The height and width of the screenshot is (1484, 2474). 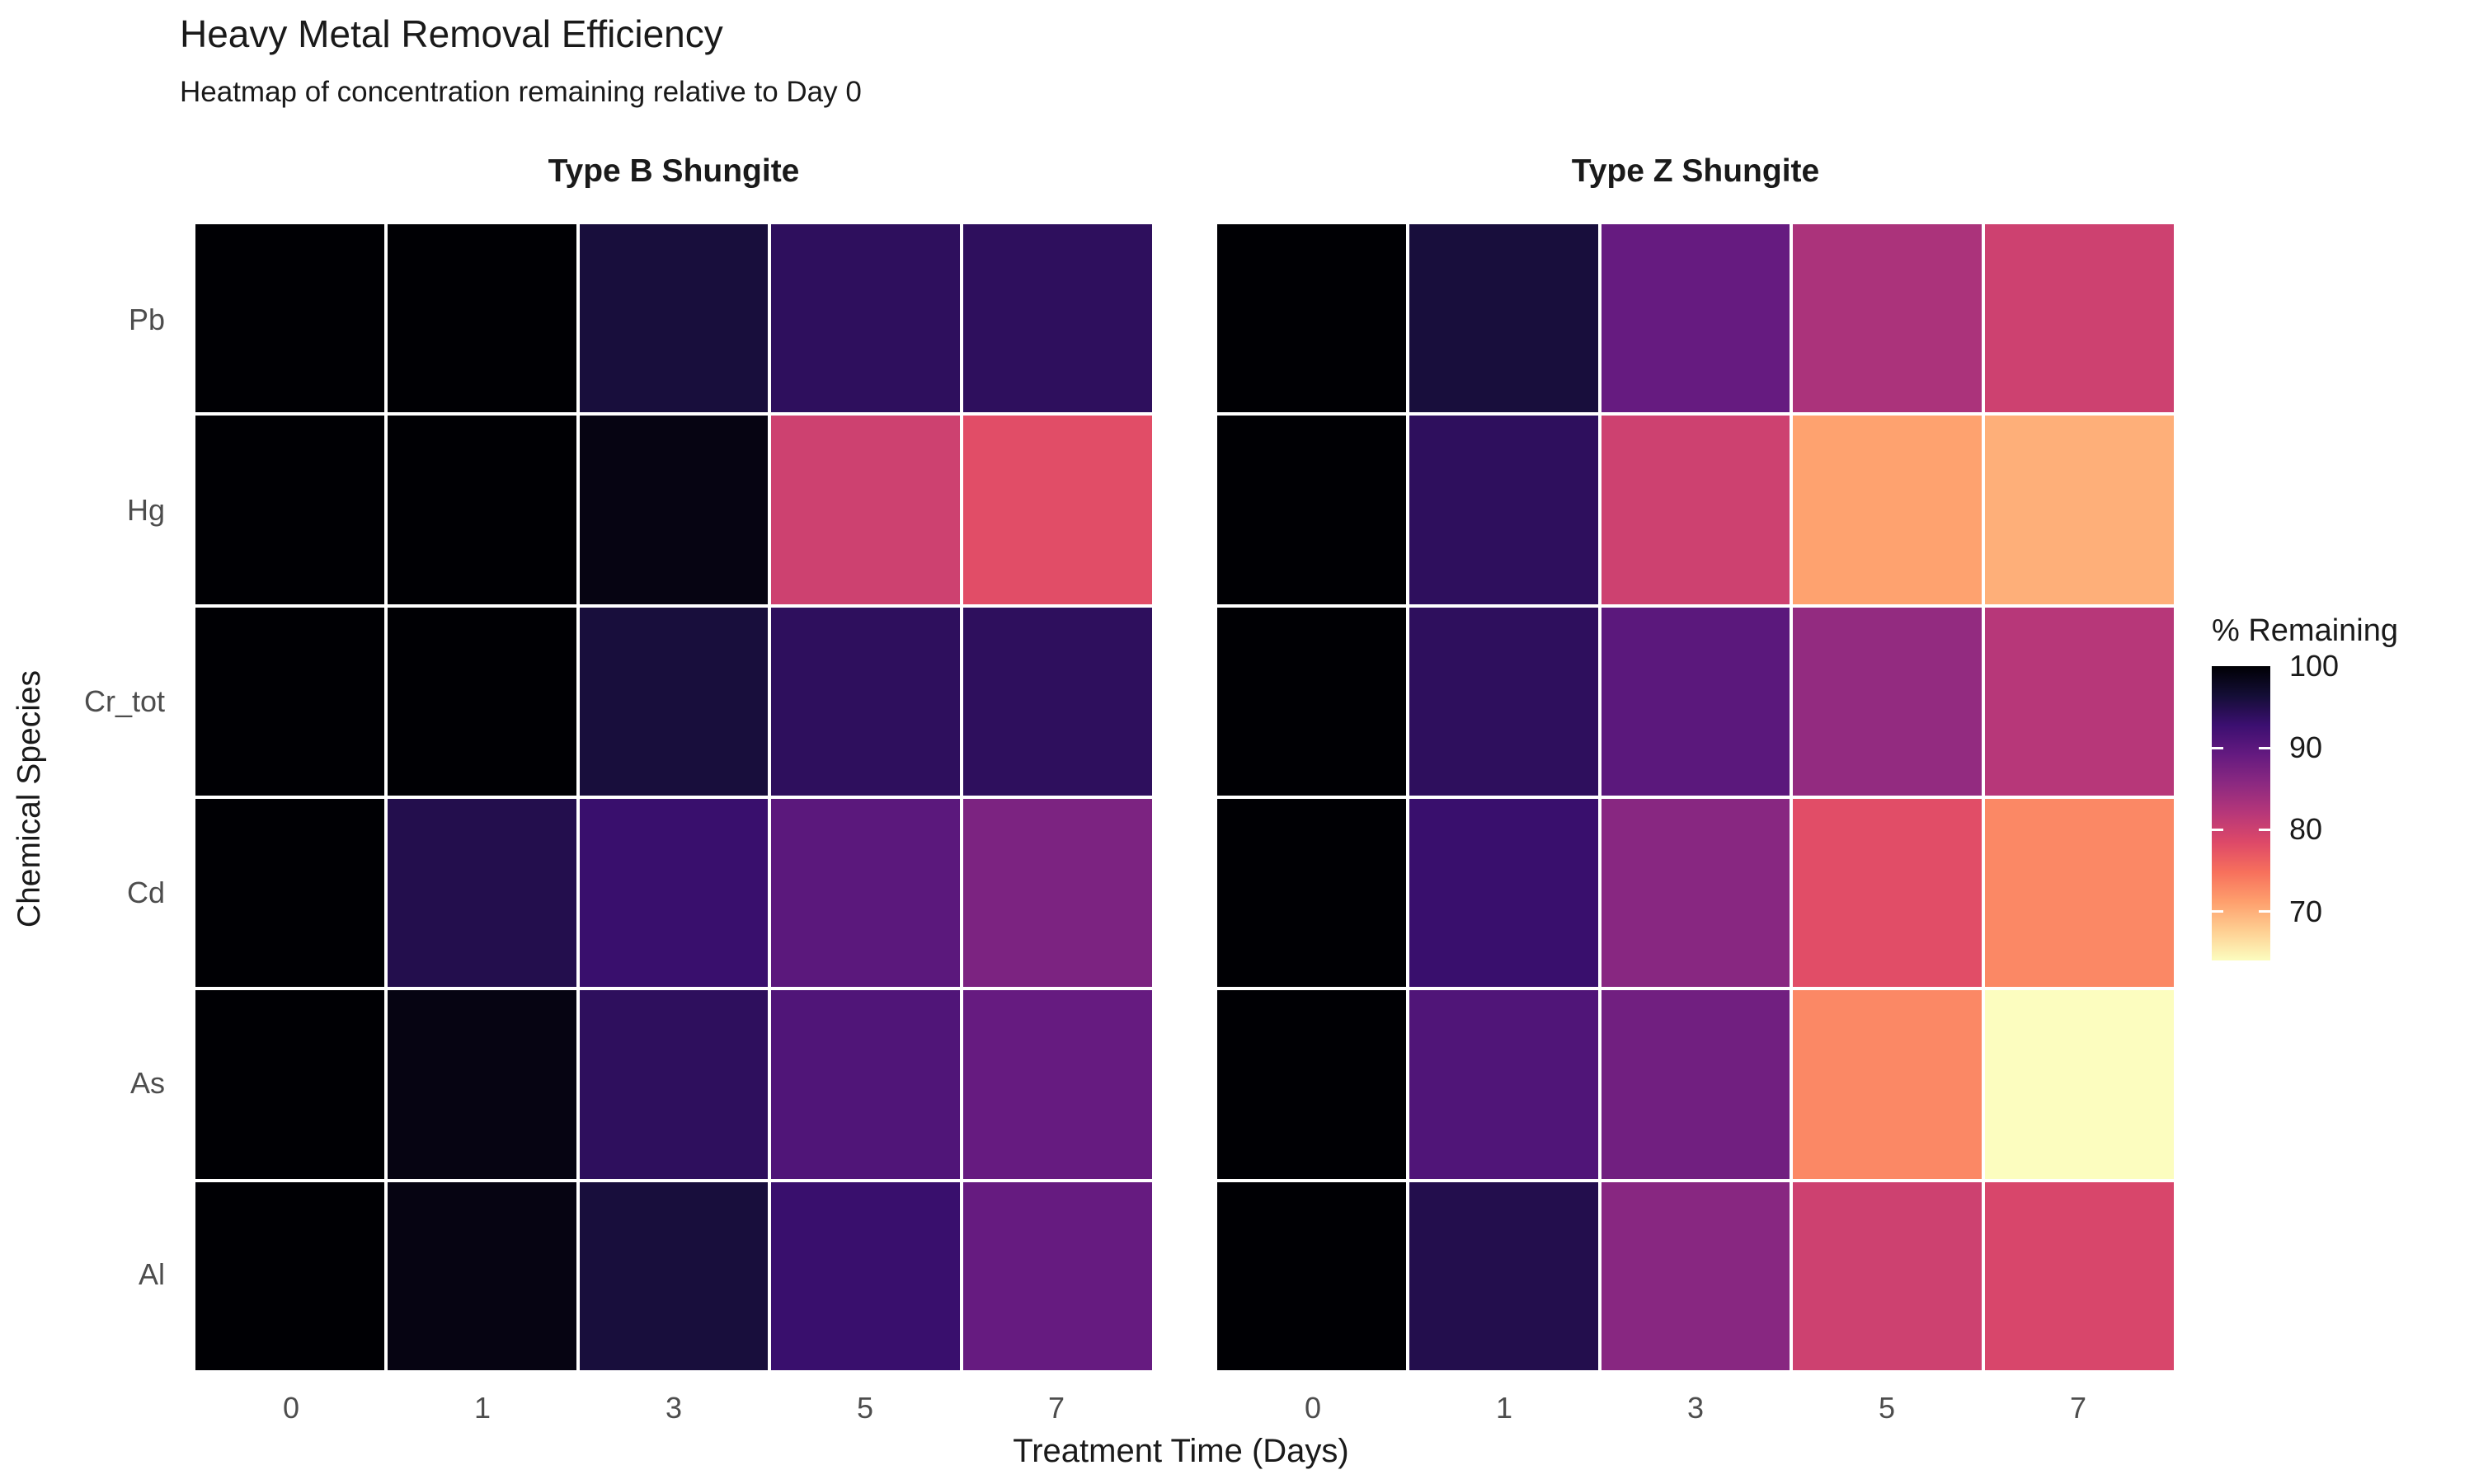 What do you see at coordinates (147, 1083) in the screenshot?
I see `y-tick-label: As` at bounding box center [147, 1083].